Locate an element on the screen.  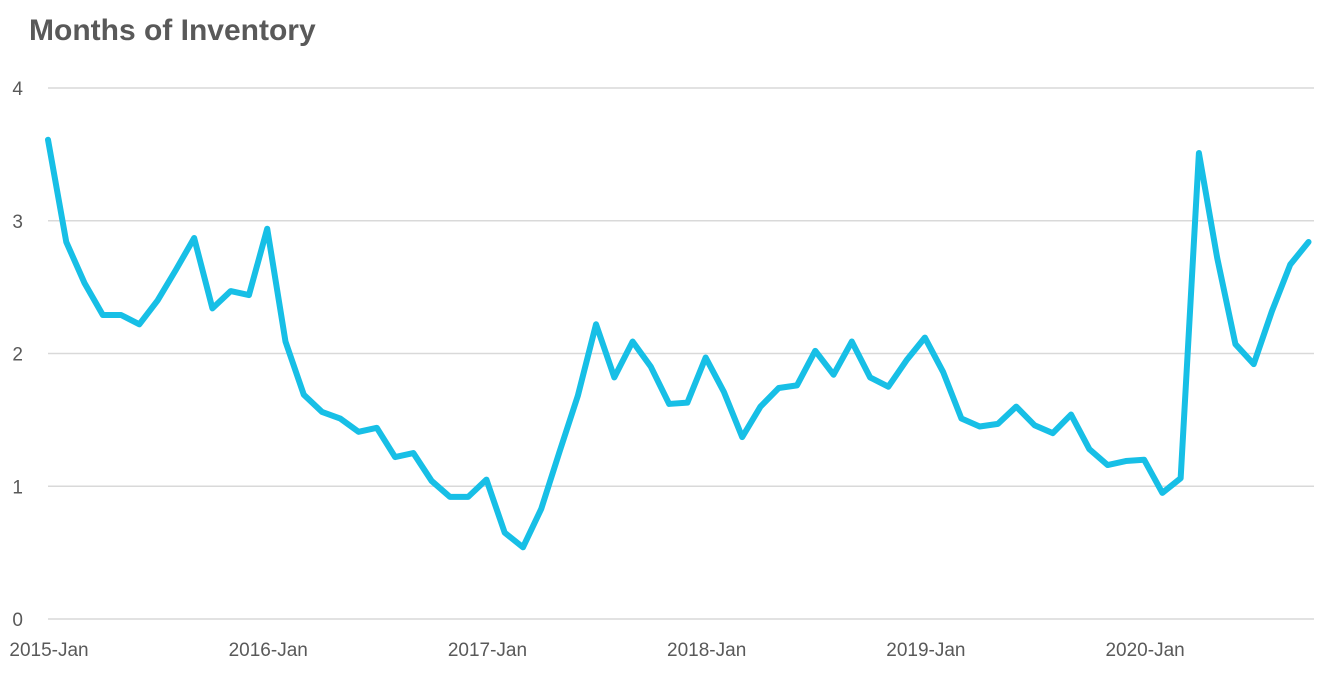
y-tick-label: 0 is located at coordinates (17, 620).